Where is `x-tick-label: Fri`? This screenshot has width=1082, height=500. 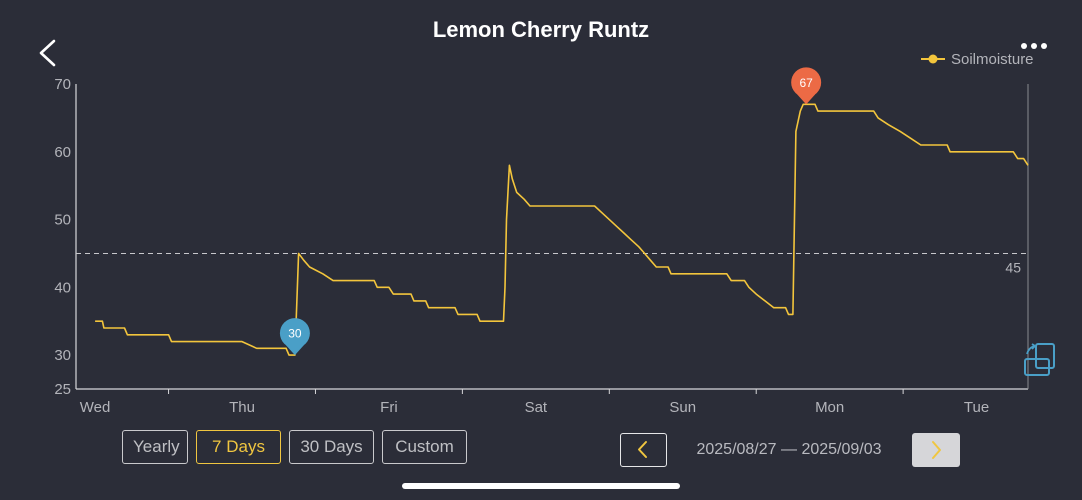 x-tick-label: Fri is located at coordinates (389, 407).